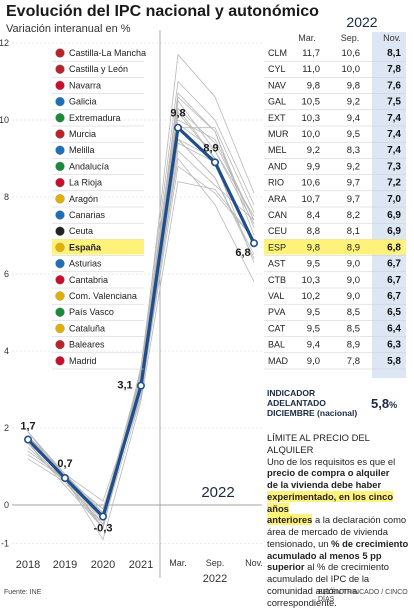  I want to click on navarra-flag-icon, so click(60, 85).